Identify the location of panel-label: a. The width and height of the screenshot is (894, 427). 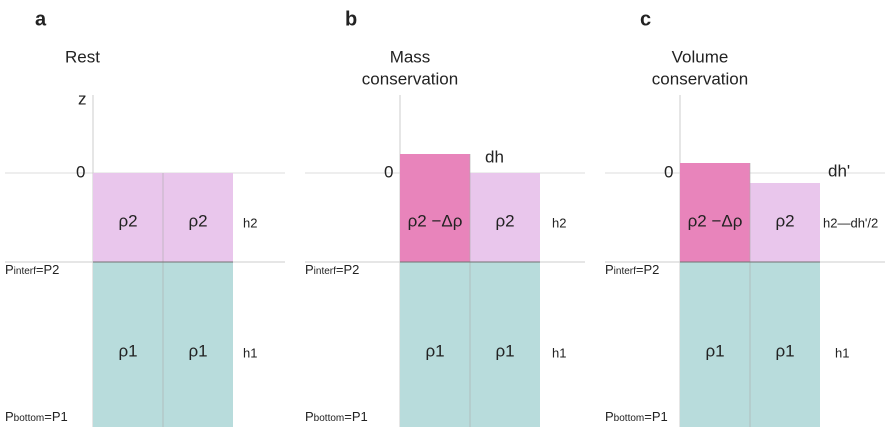
(41, 19).